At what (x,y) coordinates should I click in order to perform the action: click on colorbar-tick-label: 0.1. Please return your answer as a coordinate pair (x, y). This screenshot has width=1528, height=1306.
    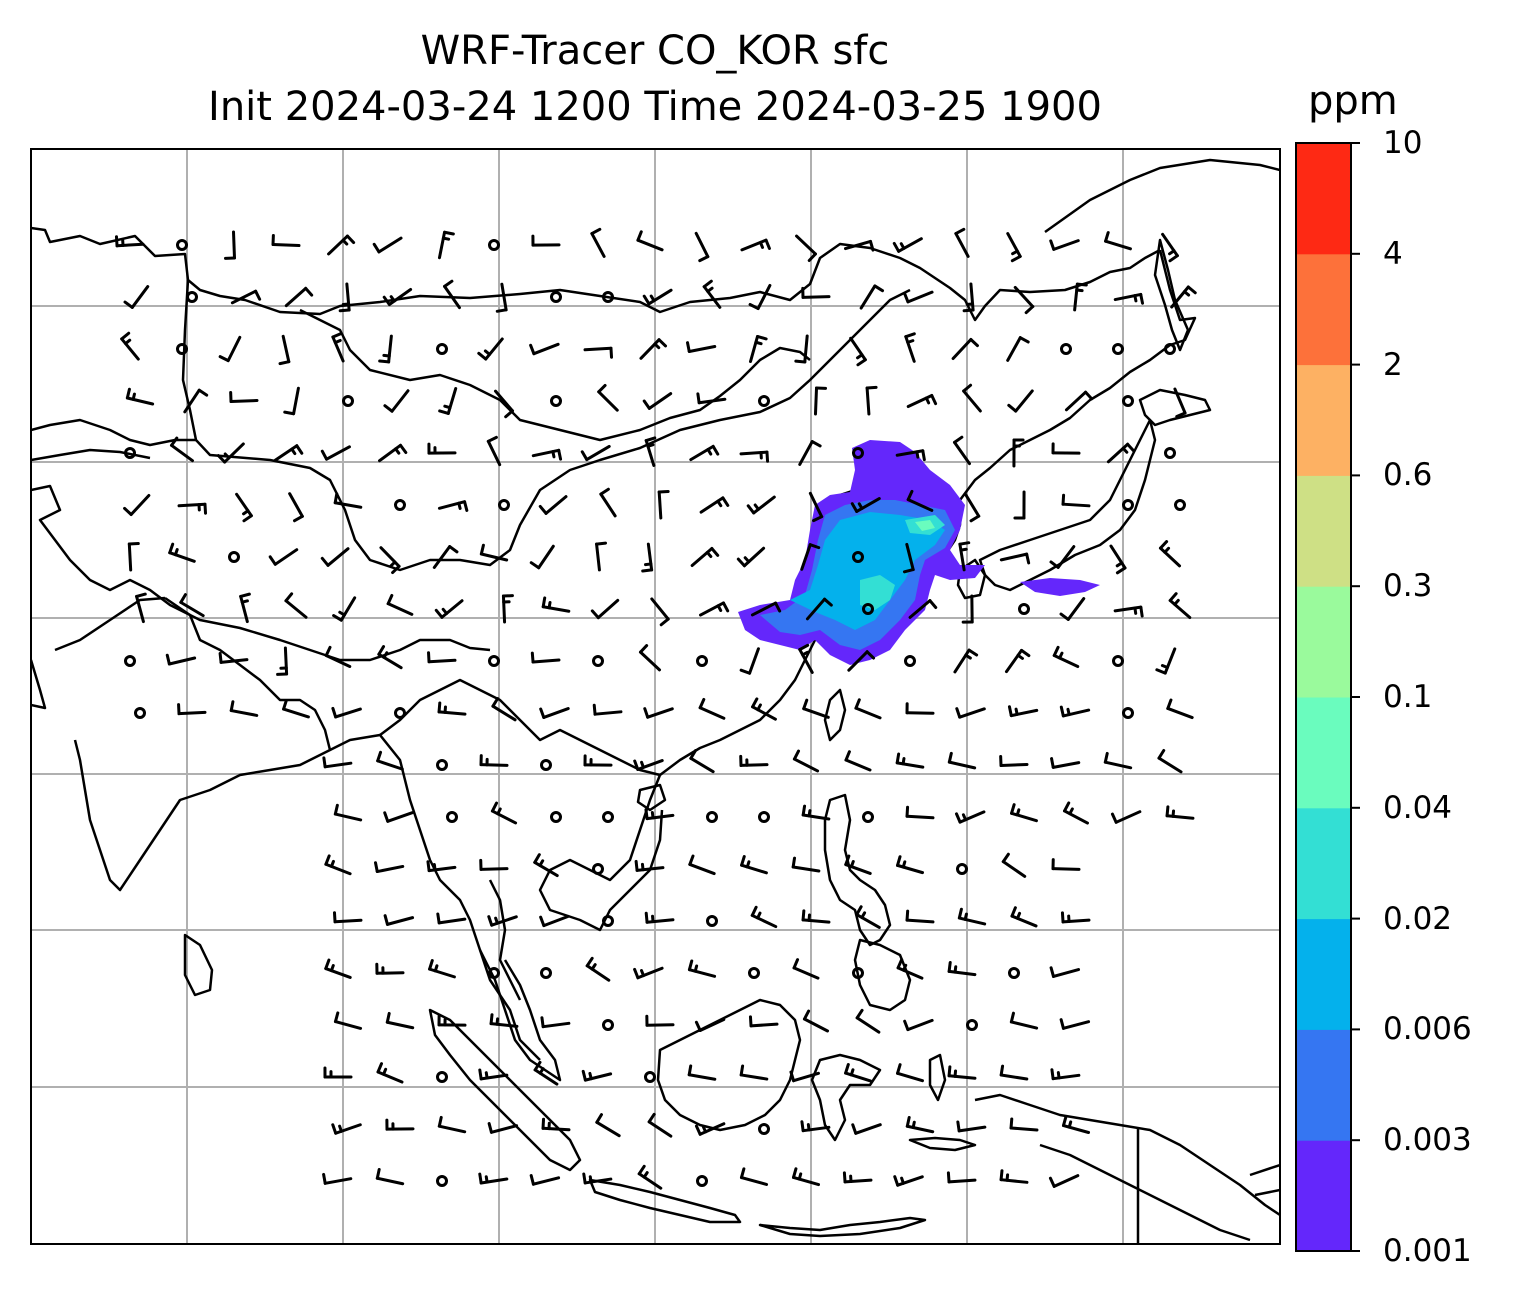
    Looking at the image, I should click on (1408, 697).